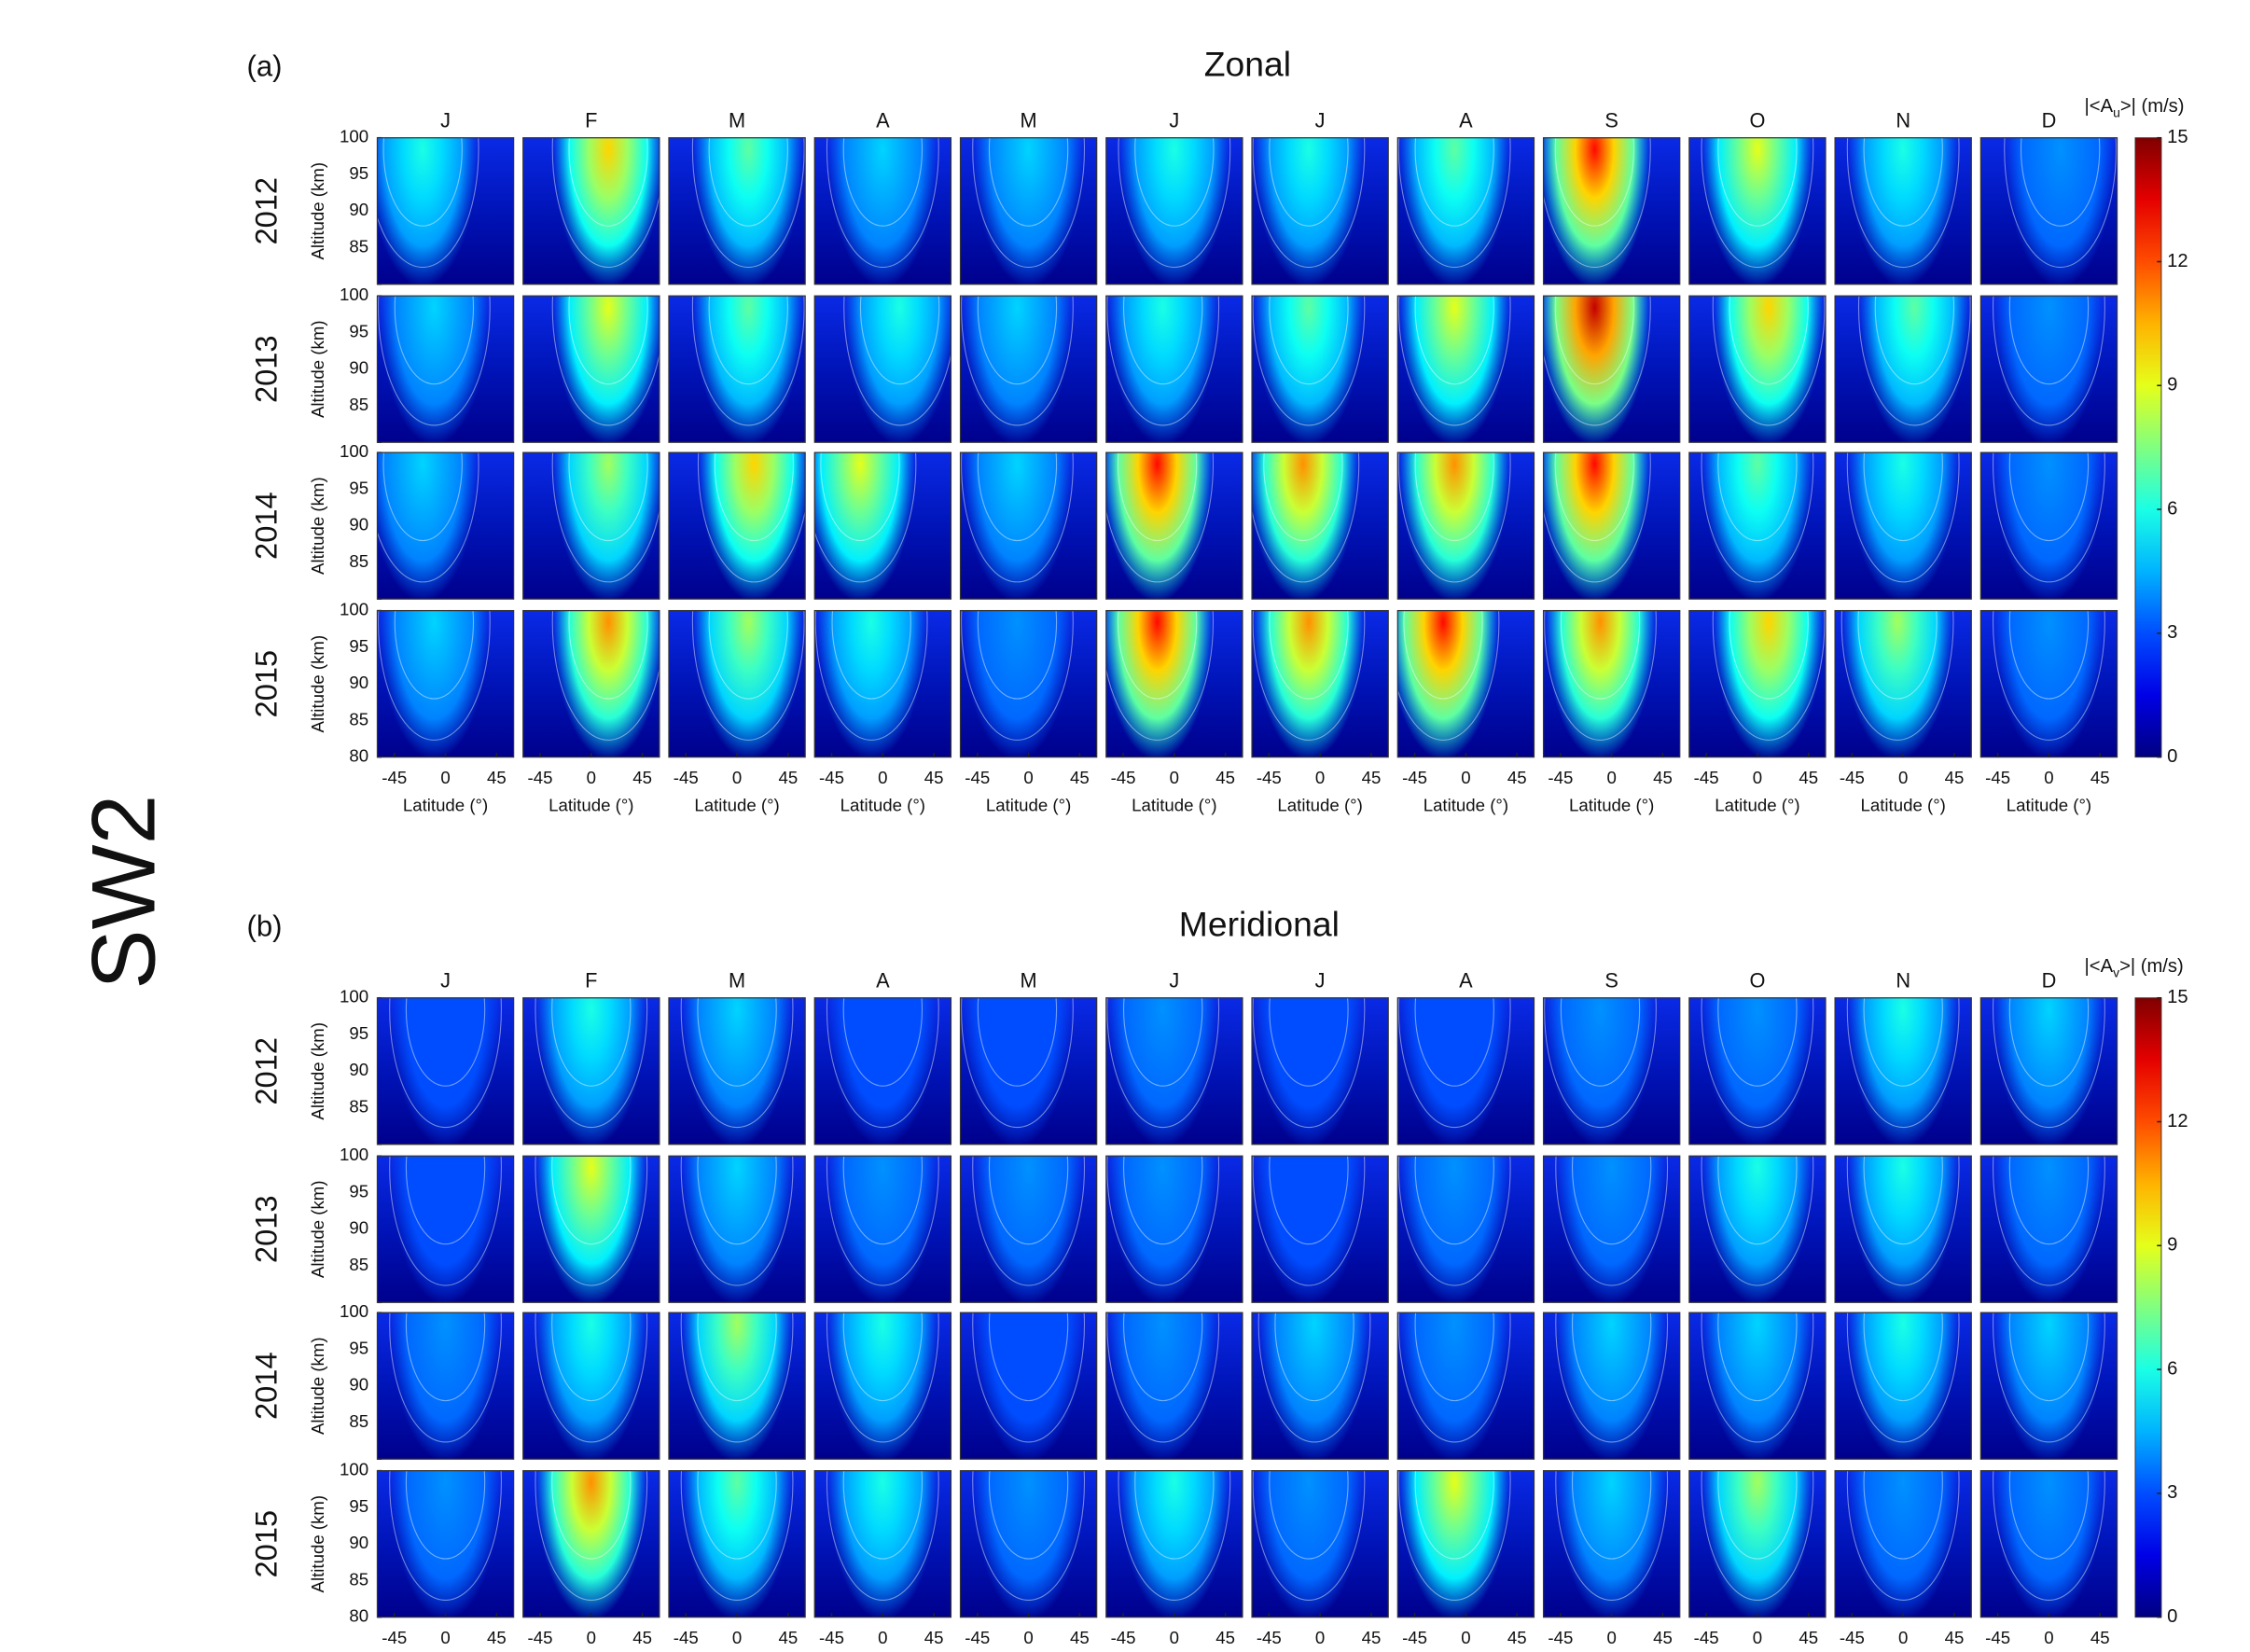  Describe the element at coordinates (265, 66) in the screenshot. I see `panel-label: (a)` at that location.